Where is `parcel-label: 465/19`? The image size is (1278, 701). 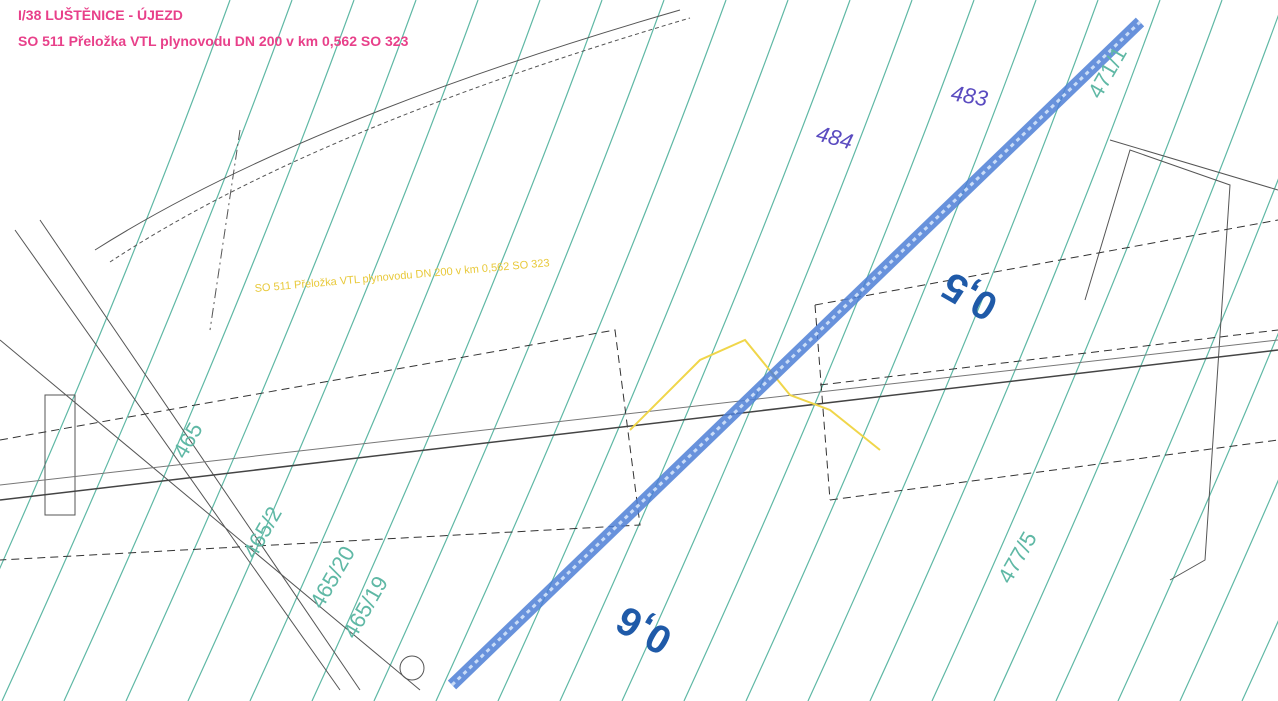
parcel-label: 465/19 is located at coordinates (365, 607).